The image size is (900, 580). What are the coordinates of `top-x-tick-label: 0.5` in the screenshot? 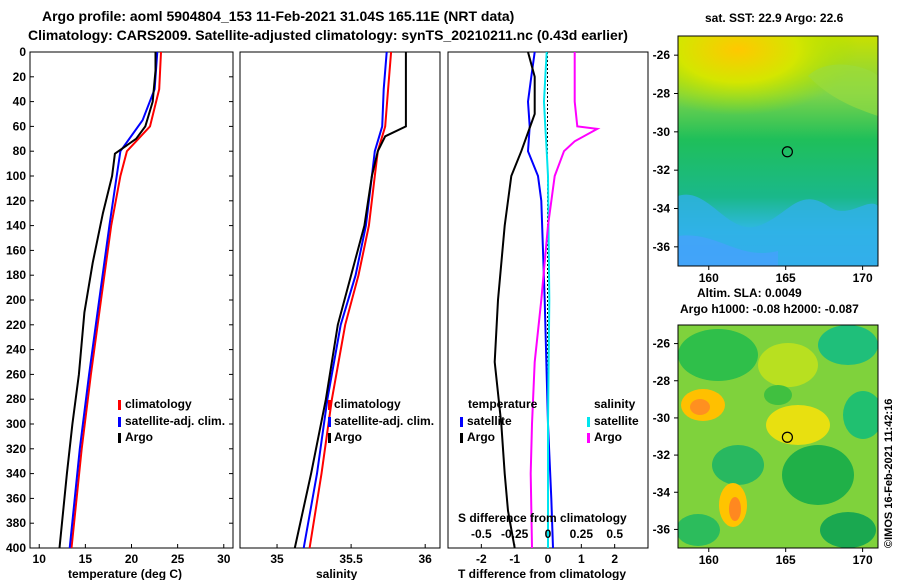 It's located at (614, 534).